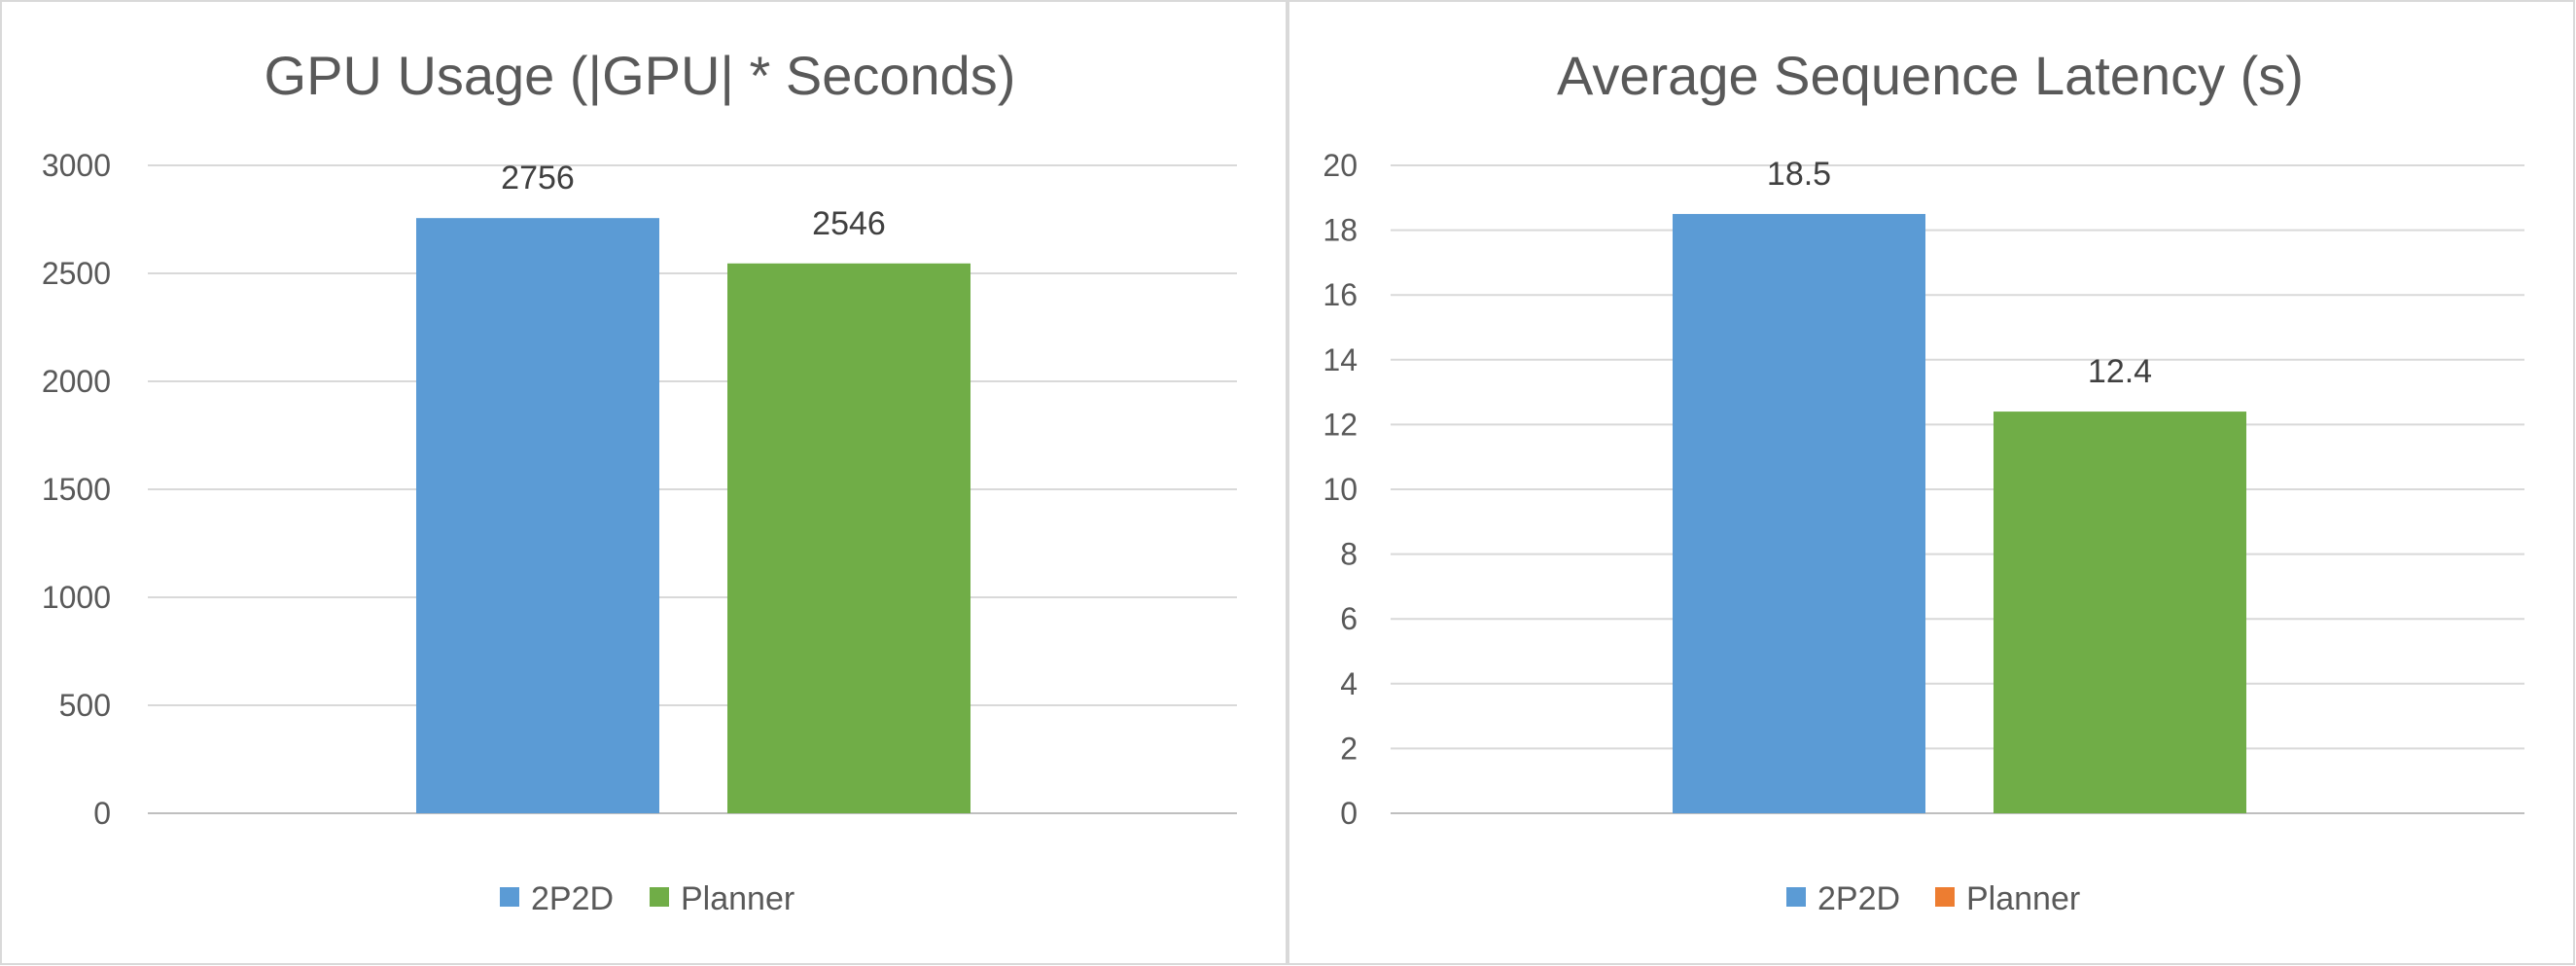  I want to click on y-tick-label: 12, so click(1340, 424).